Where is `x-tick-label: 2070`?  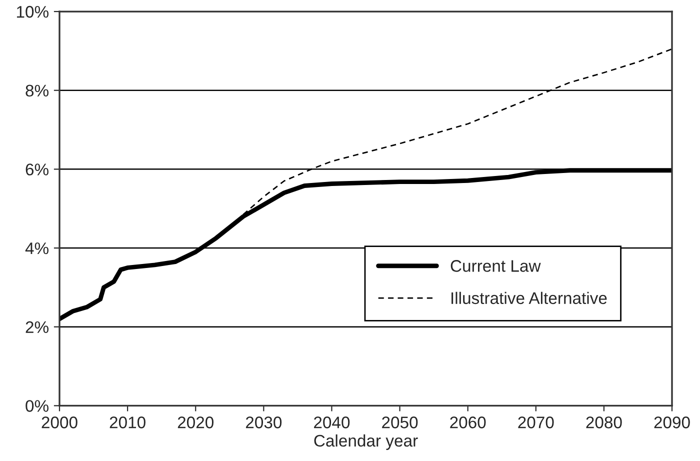
x-tick-label: 2070 is located at coordinates (536, 422).